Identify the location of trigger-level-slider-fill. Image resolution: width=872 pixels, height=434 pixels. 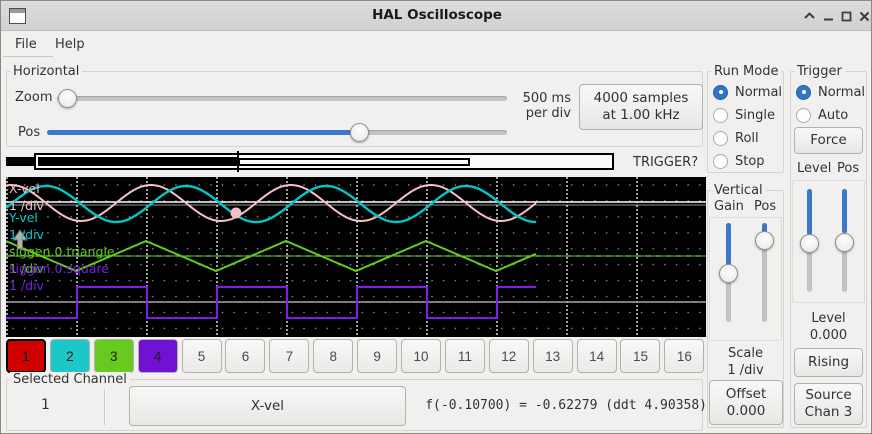
(809, 212).